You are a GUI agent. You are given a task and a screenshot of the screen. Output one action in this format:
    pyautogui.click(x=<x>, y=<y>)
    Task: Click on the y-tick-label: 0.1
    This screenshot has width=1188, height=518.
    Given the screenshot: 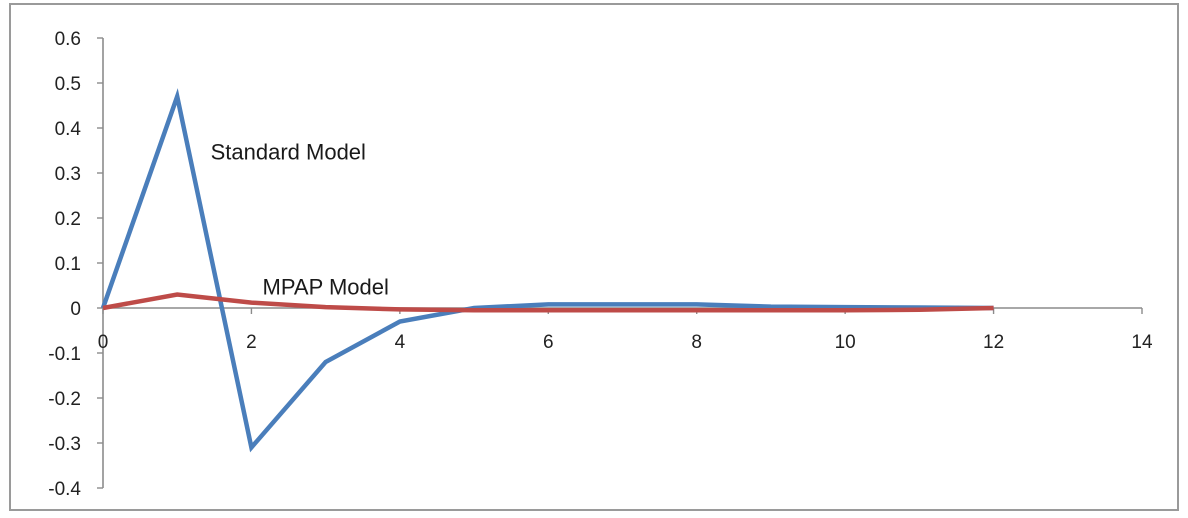 What is the action you would take?
    pyautogui.click(x=68, y=264)
    